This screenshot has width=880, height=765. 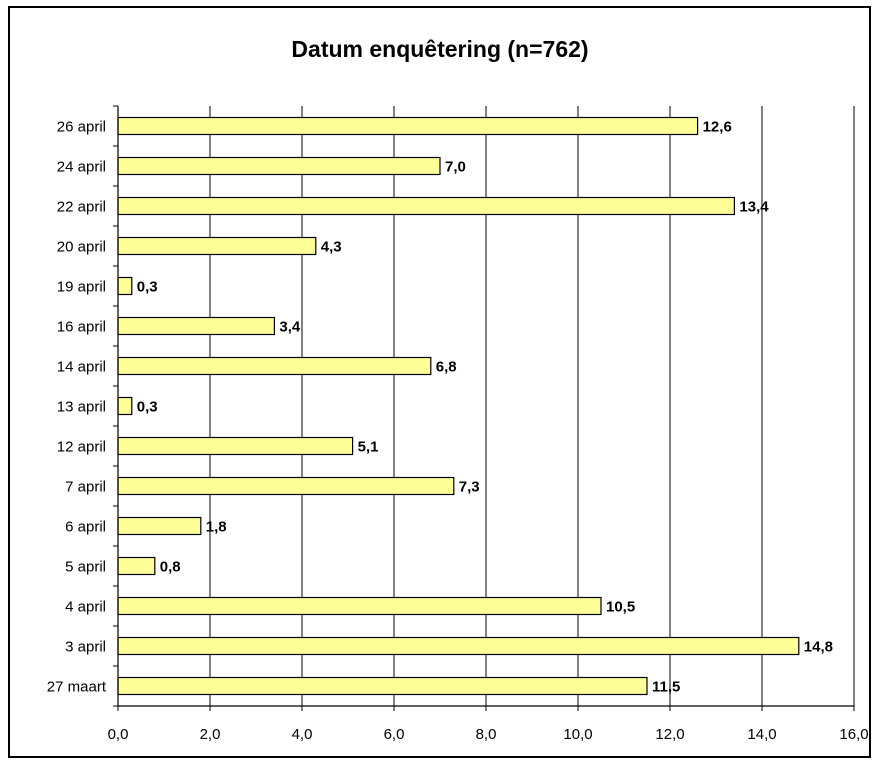 I want to click on y-tick-label: 19 april, so click(x=81, y=287).